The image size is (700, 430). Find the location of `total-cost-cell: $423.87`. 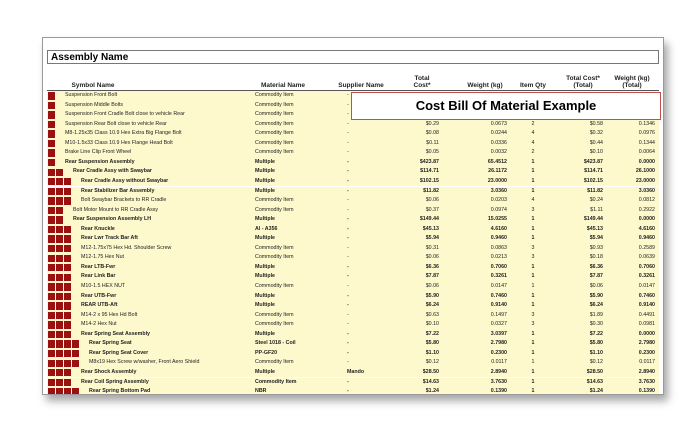

total-cost-cell: $423.87 is located at coordinates (429, 161).